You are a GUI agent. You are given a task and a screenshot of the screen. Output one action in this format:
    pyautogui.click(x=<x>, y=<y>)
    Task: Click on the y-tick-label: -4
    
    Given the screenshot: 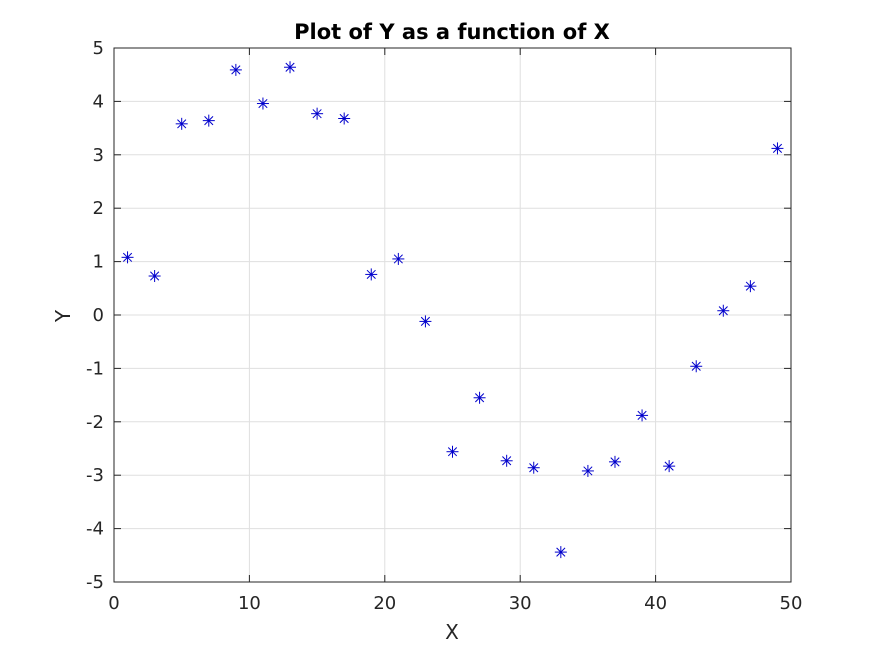 What is the action you would take?
    pyautogui.click(x=95, y=529)
    